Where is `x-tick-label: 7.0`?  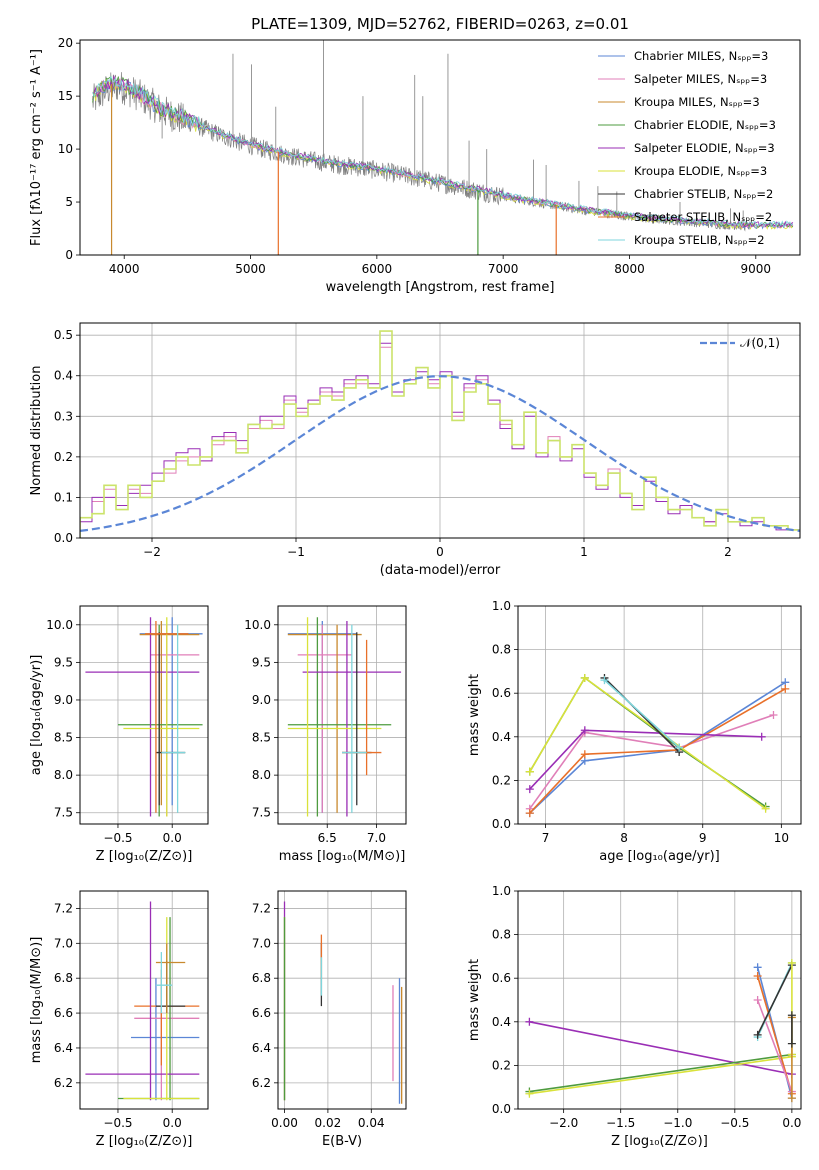 x-tick-label: 7.0 is located at coordinates (376, 838).